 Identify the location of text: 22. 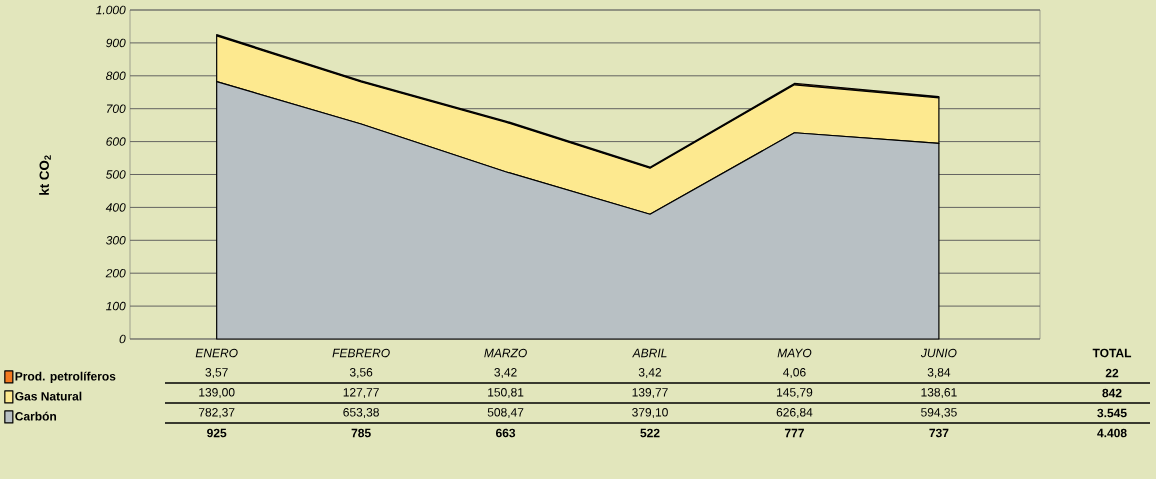
(1112, 373).